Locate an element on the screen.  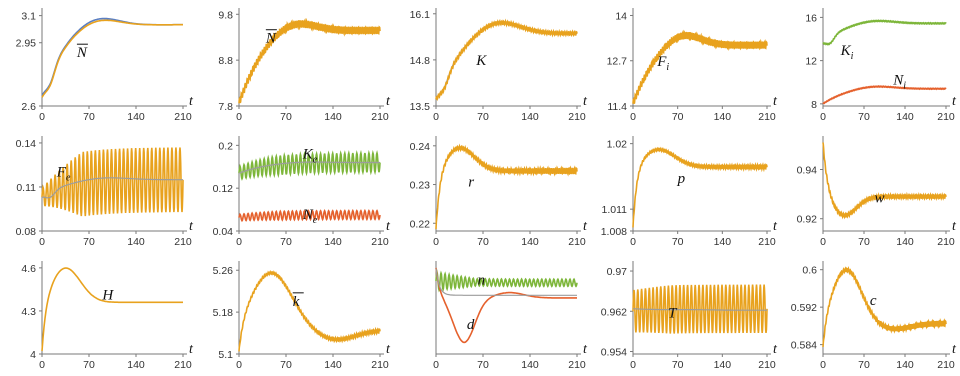
panel-15: 0 70 140 210 t 0.584 0.592 0.6 c is located at coordinates (874, 316).